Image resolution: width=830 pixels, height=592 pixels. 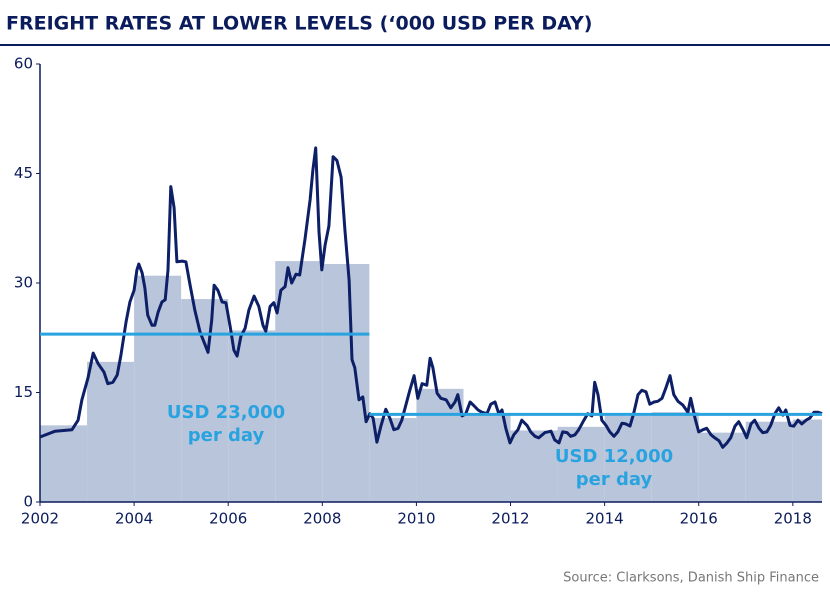 What do you see at coordinates (134, 519) in the screenshot?
I see `x-tick-label: 2004` at bounding box center [134, 519].